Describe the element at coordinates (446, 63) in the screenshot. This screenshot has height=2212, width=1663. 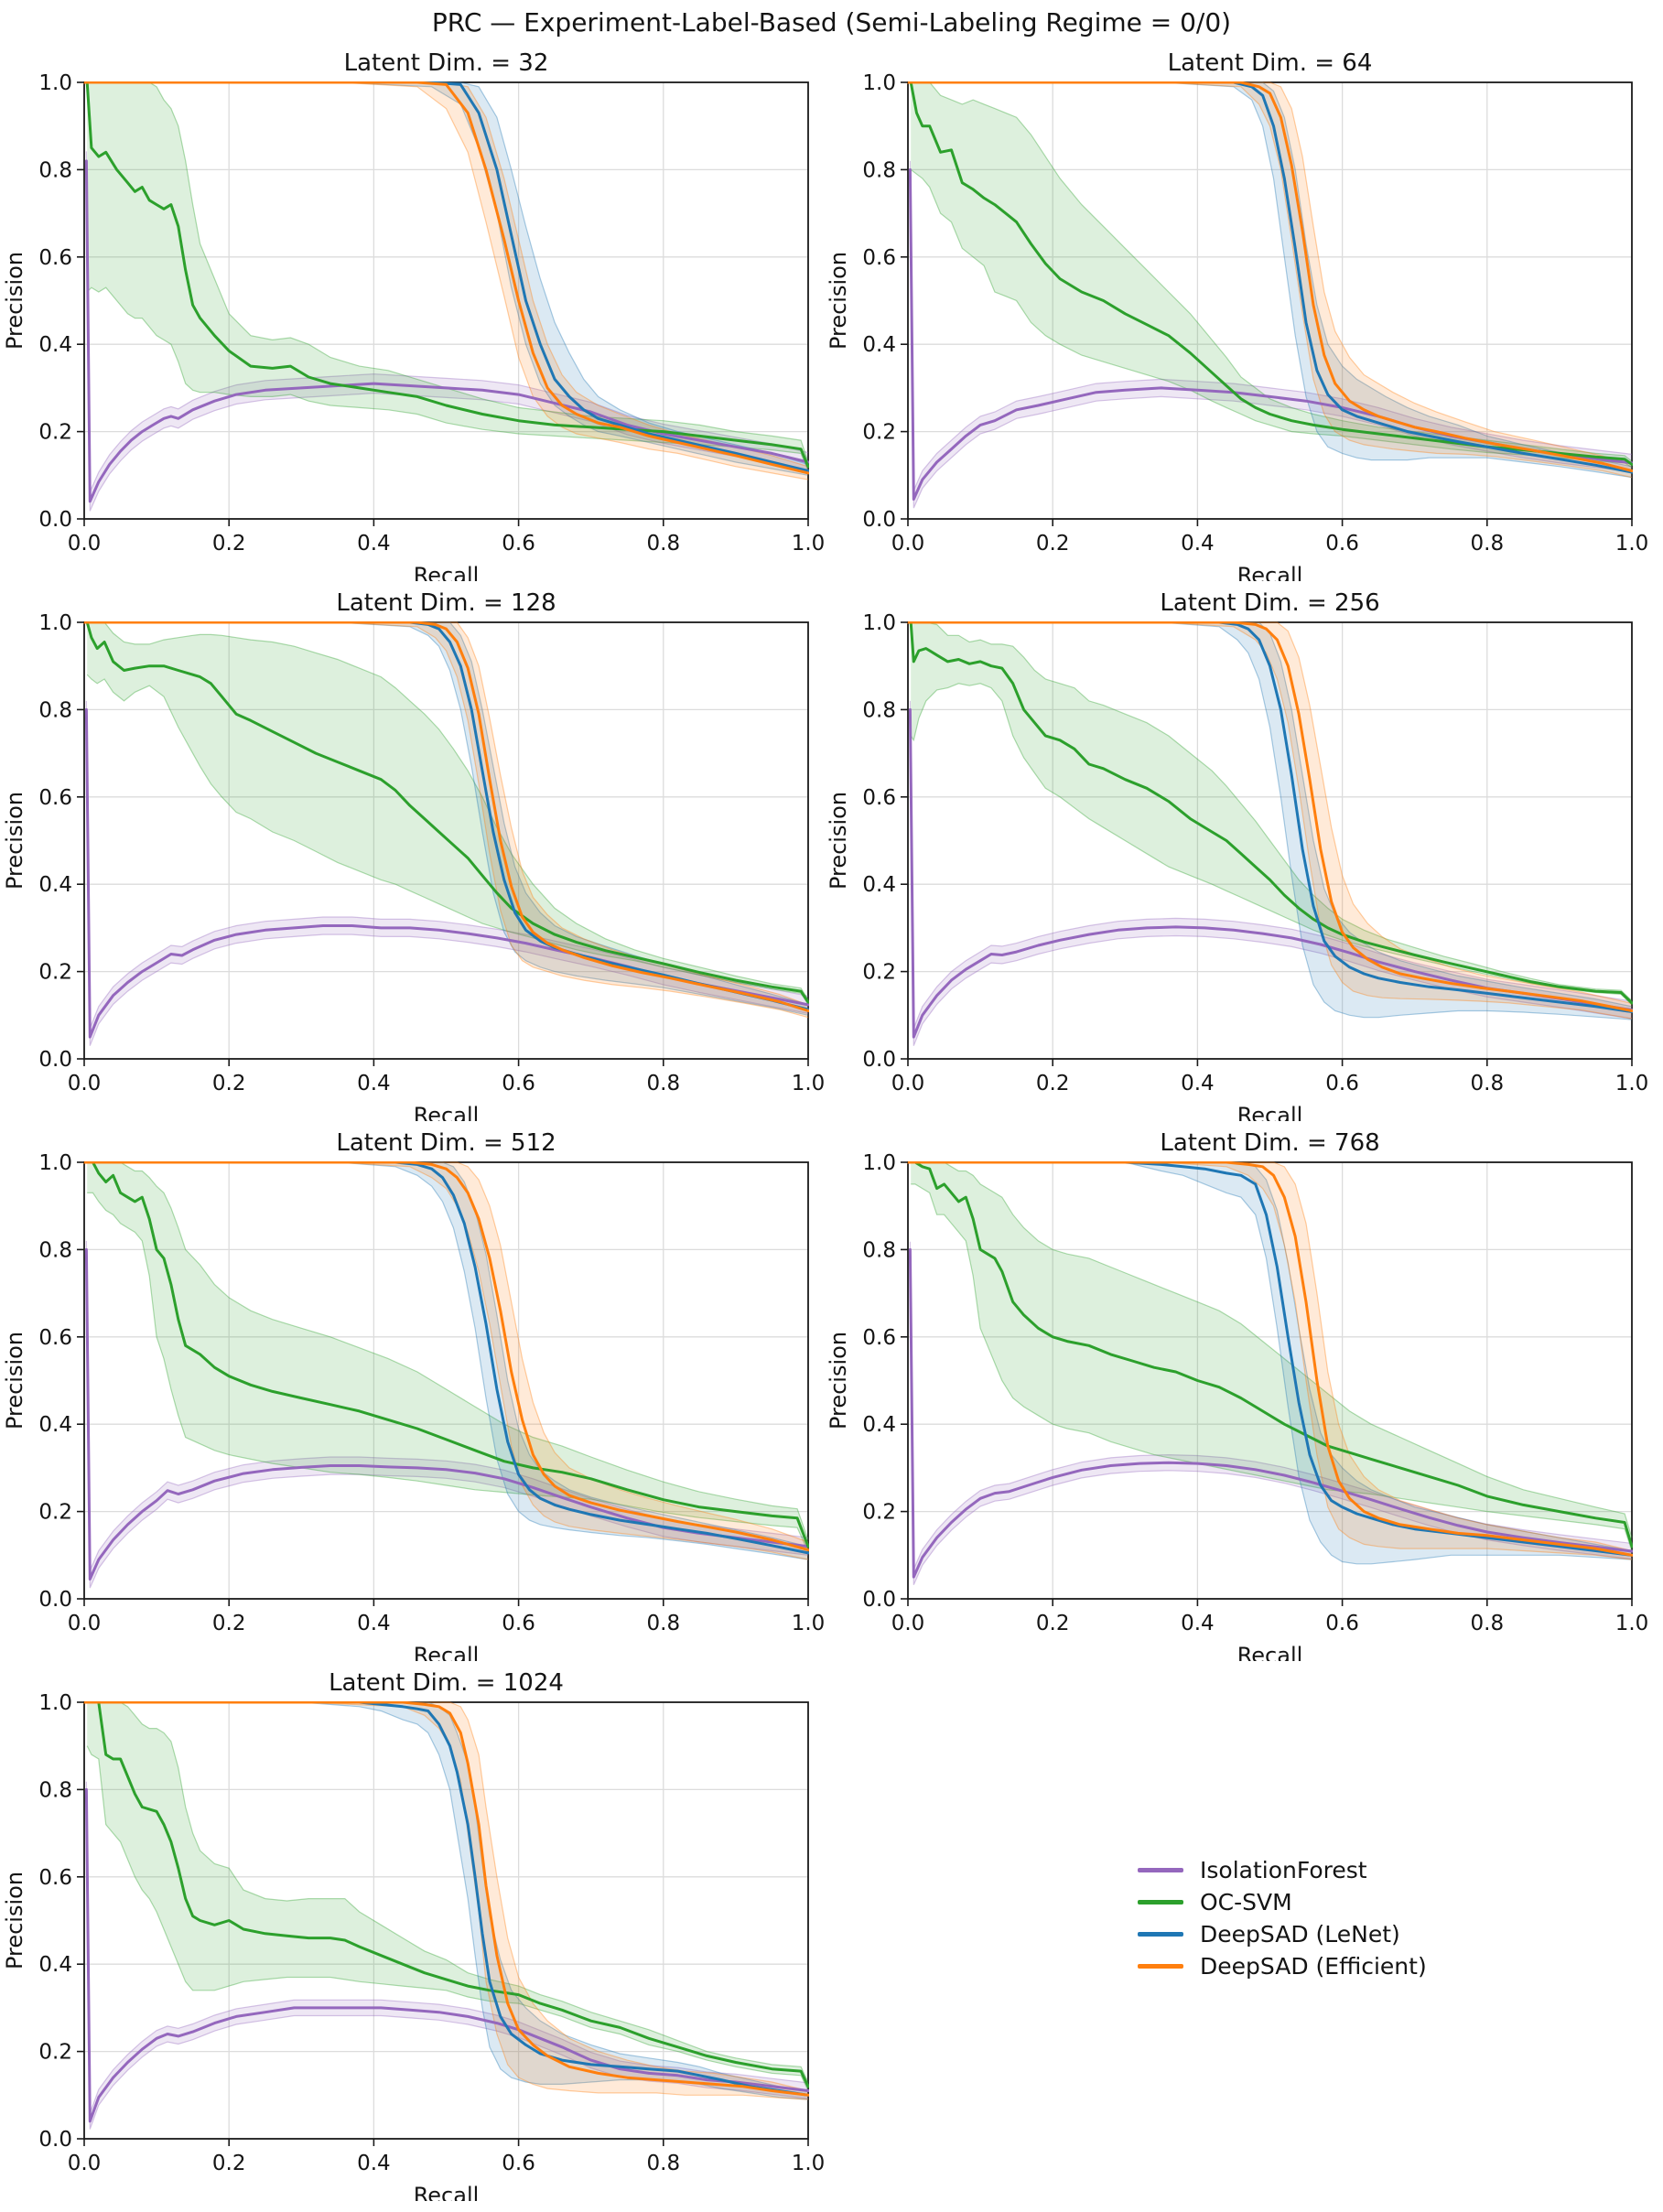
I see `svg-text: Latent Dim. = 32` at that location.